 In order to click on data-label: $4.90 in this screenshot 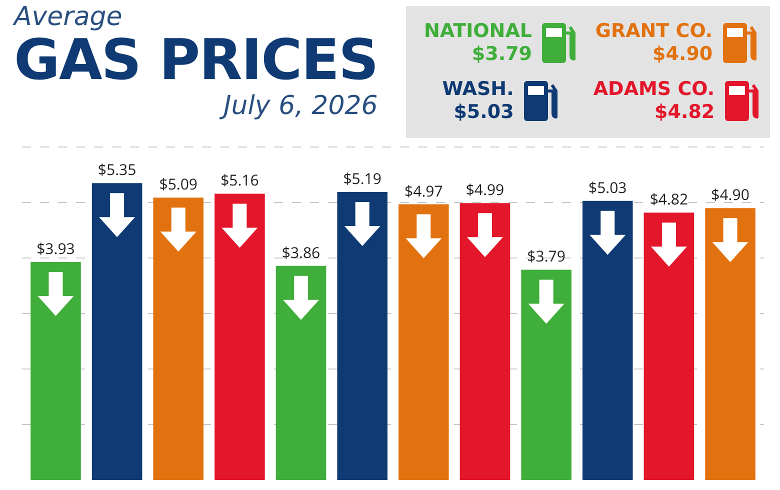, I will do `click(730, 195)`.